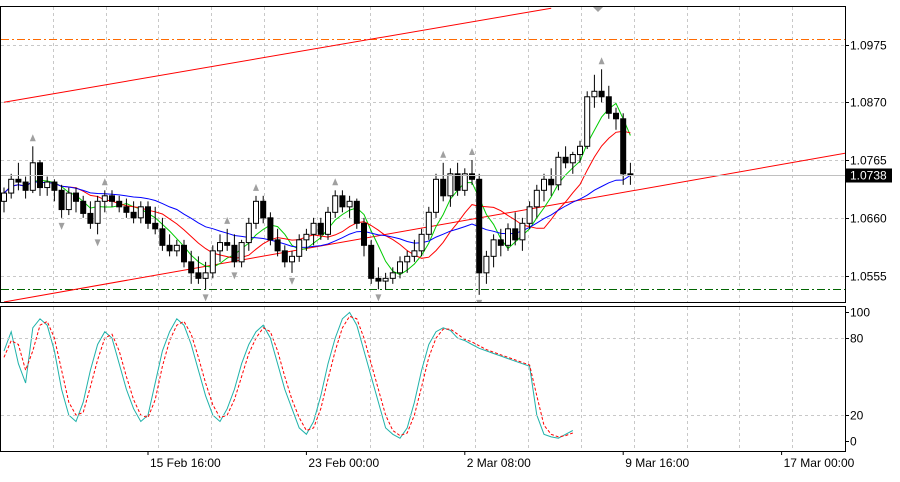 Image resolution: width=900 pixels, height=482 pixels. I want to click on x-tick-label: 2 Mar 08:00, so click(499, 463).